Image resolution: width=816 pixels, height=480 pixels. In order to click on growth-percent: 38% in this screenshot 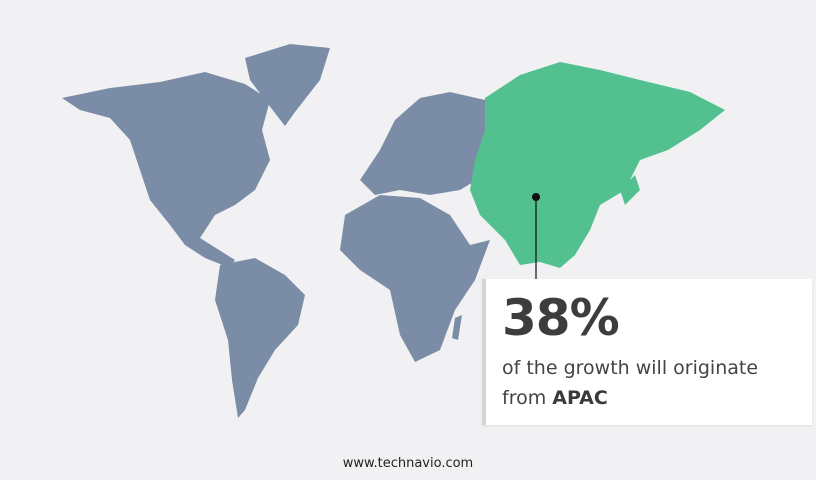, I will do `click(561, 318)`.